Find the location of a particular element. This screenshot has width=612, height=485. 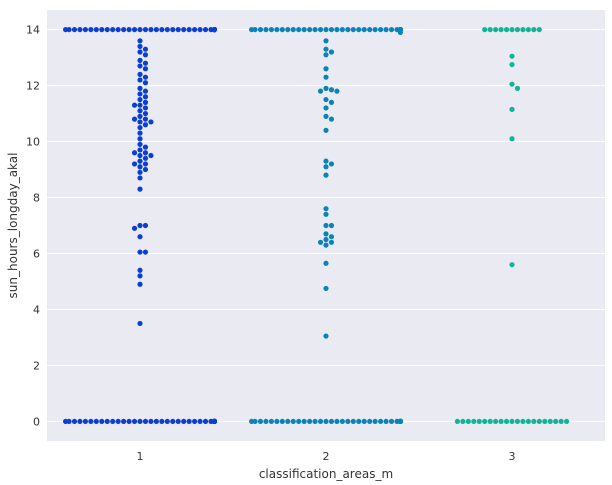

y-tick-labels: 0 2 4 6 8 10 12 14 is located at coordinates (33, 226).